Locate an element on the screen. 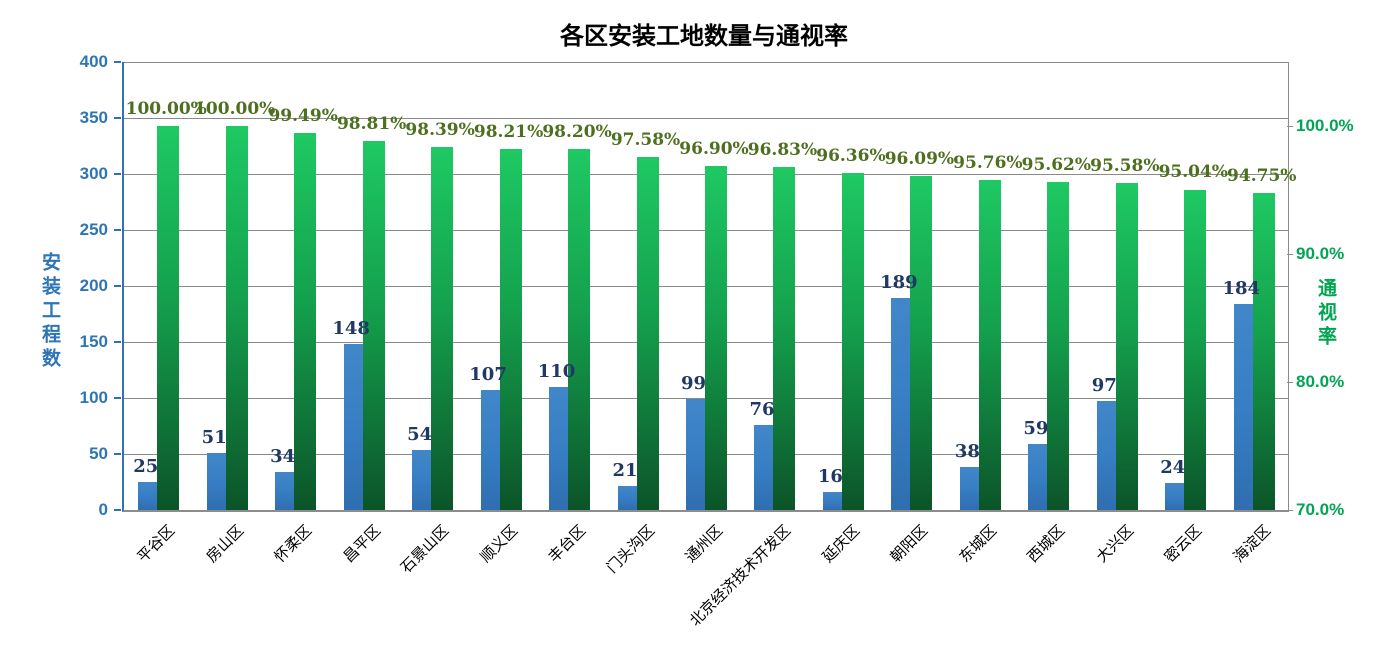  rate-percent-label: 98.20% is located at coordinates (577, 132).